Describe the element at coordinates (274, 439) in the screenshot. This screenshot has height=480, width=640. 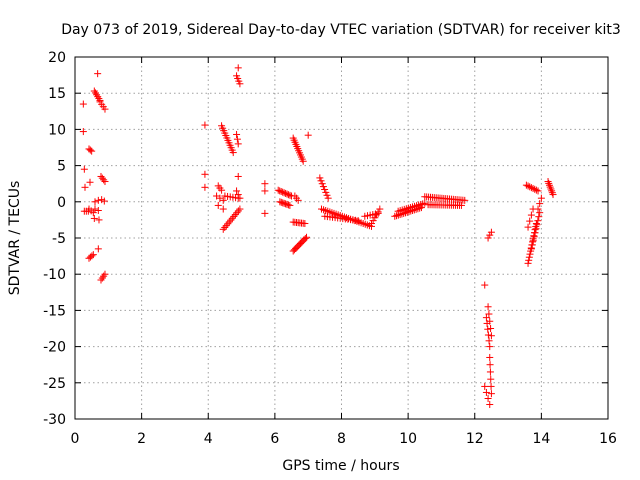
I see `x-tick-label: 6` at that location.